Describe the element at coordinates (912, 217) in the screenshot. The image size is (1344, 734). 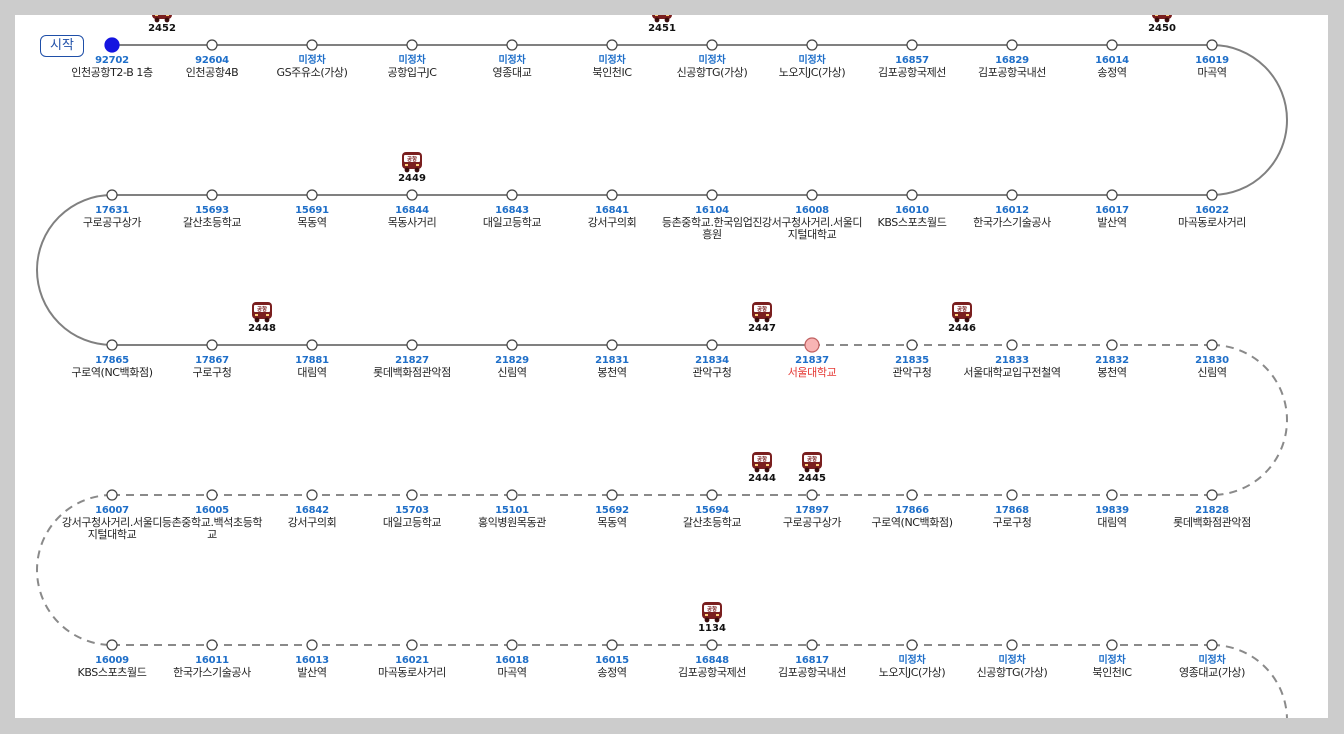
I see `stop-item: 16010 KBS스포츠월드` at that location.